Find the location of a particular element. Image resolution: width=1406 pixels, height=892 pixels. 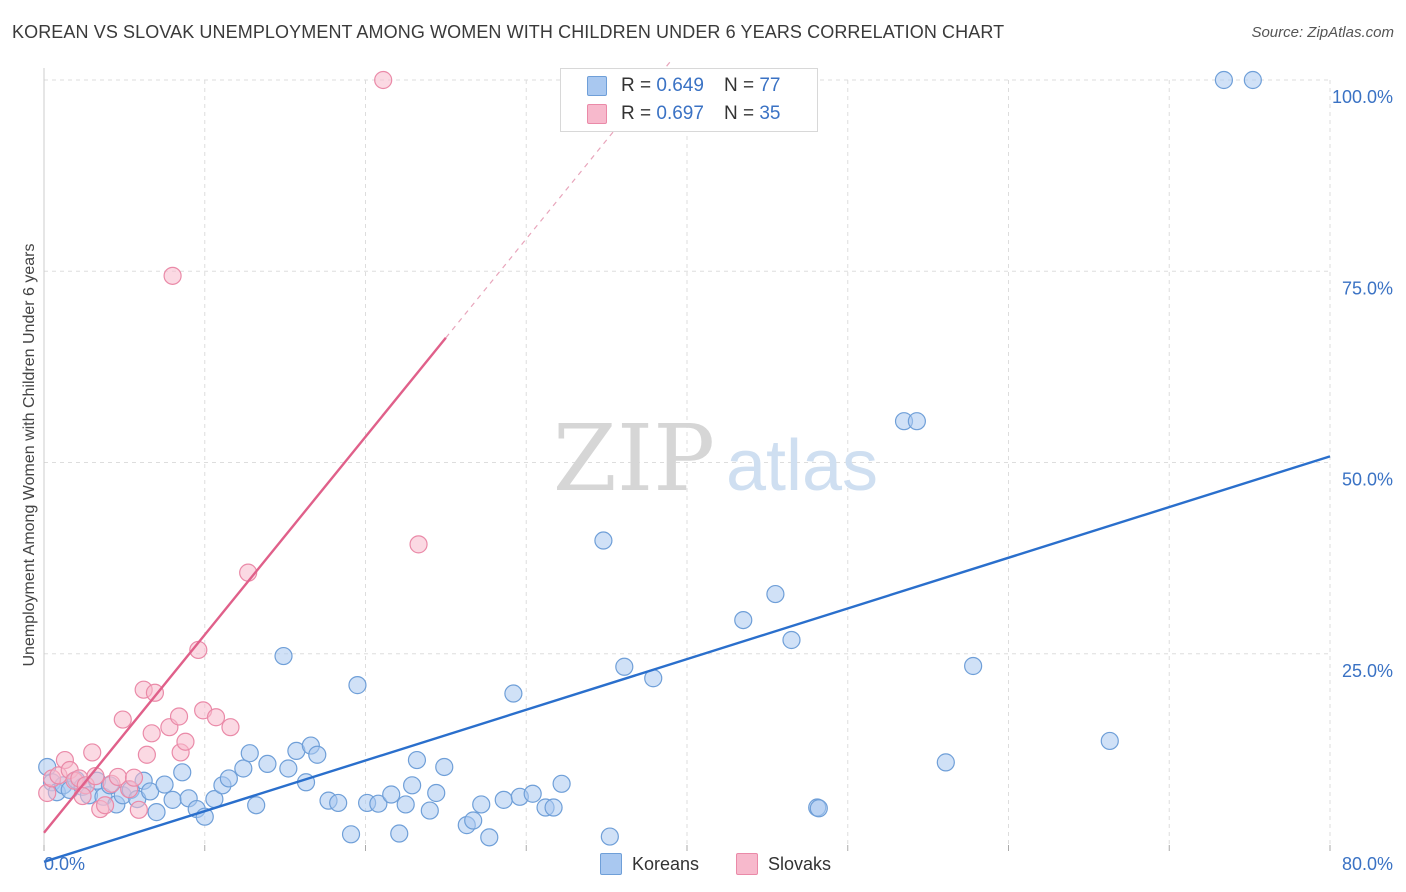

legend-koreans-label: Koreans is located at coordinates (666, 863).